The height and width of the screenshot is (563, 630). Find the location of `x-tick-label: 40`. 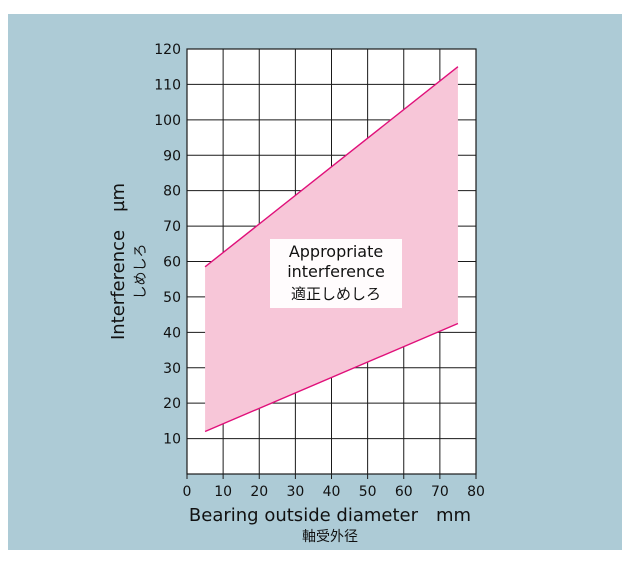

x-tick-label: 40 is located at coordinates (332, 492).